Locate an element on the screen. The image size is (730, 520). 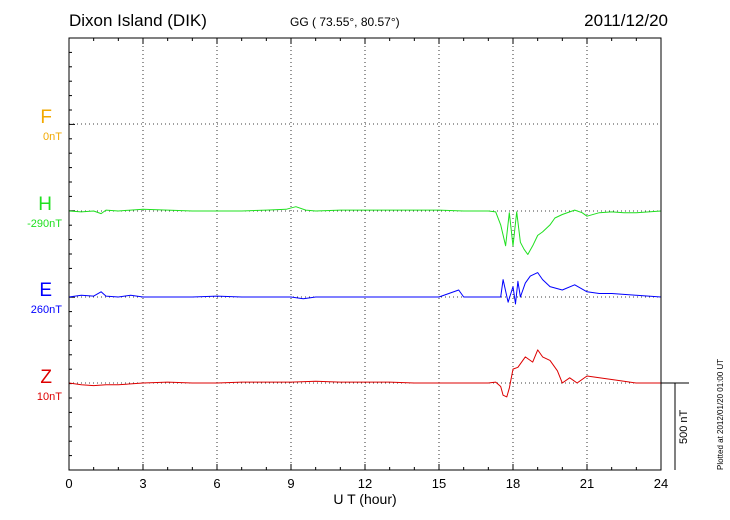
station-name: Dixon Island (DIK) is located at coordinates (138, 20).